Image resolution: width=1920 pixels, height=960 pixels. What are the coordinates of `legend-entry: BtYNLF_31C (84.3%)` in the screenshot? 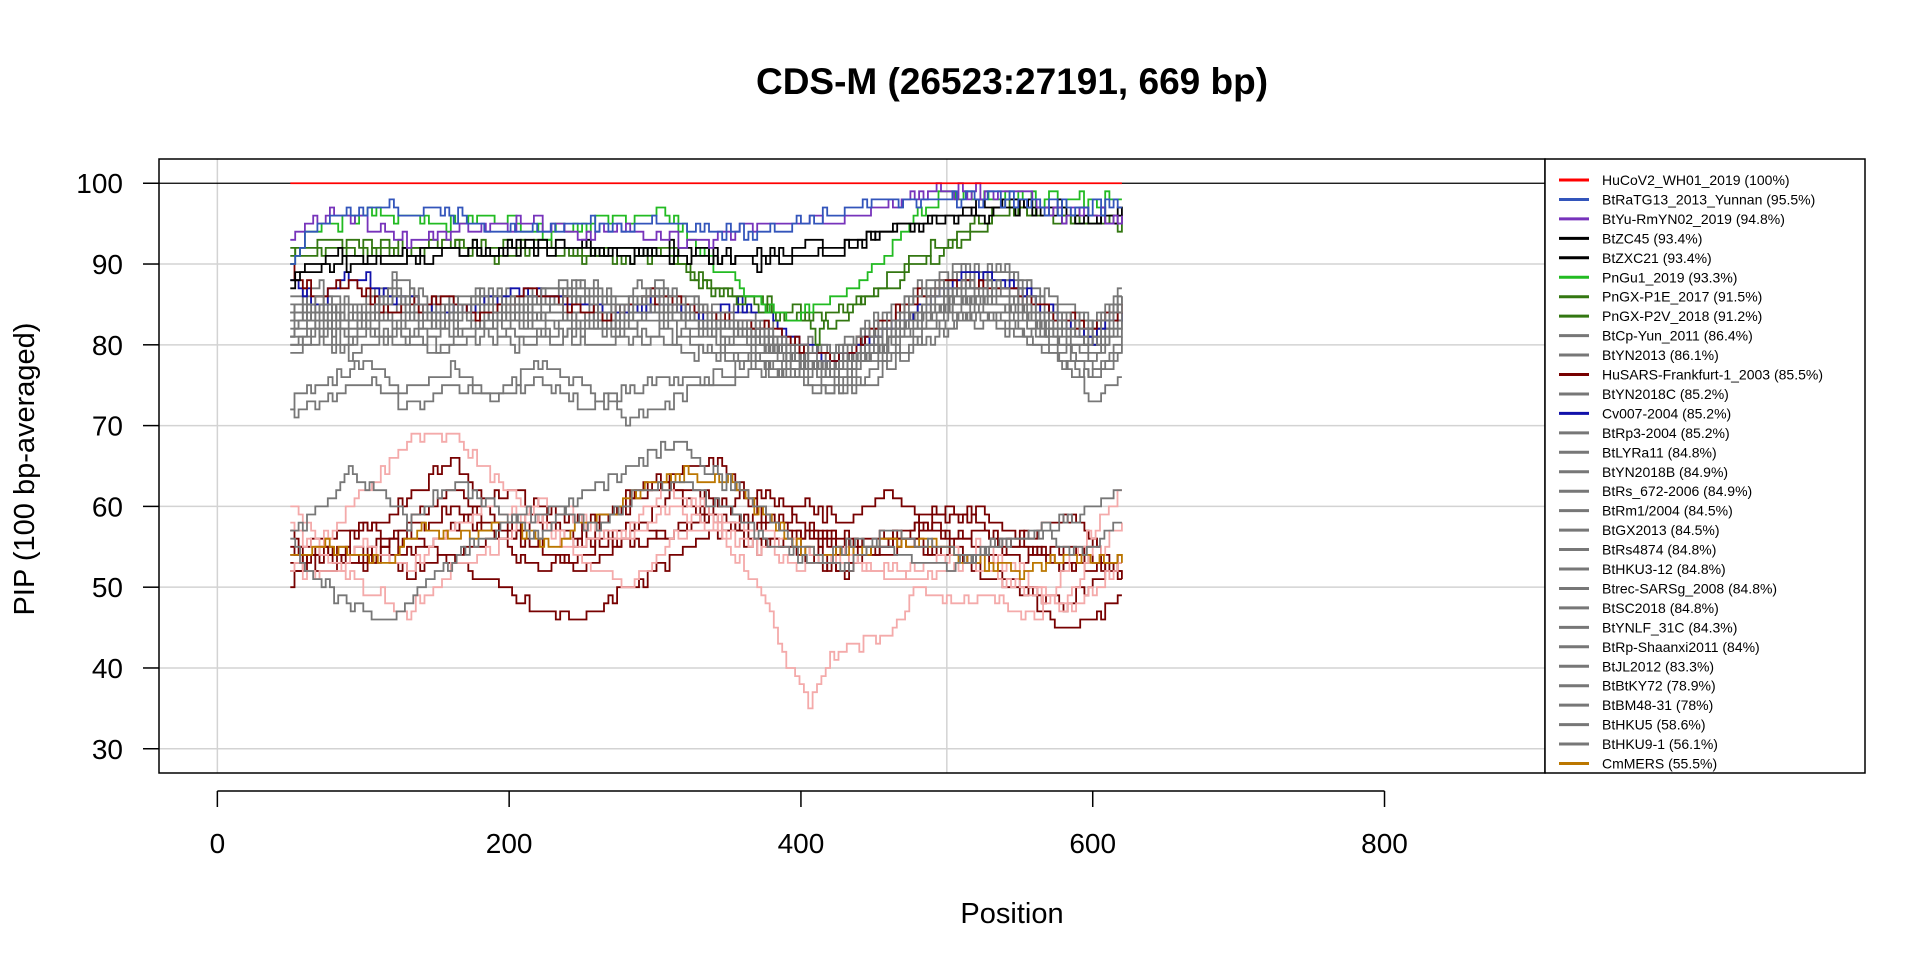 It's located at (1669, 627).